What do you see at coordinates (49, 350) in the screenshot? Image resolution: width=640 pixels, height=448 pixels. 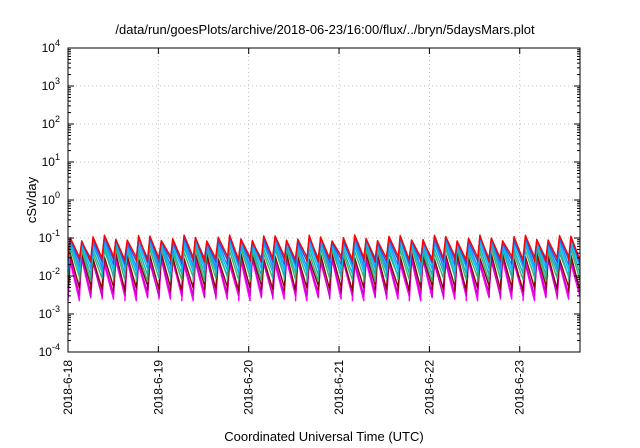 I see `y-tick-label: 10⁻⁴` at bounding box center [49, 350].